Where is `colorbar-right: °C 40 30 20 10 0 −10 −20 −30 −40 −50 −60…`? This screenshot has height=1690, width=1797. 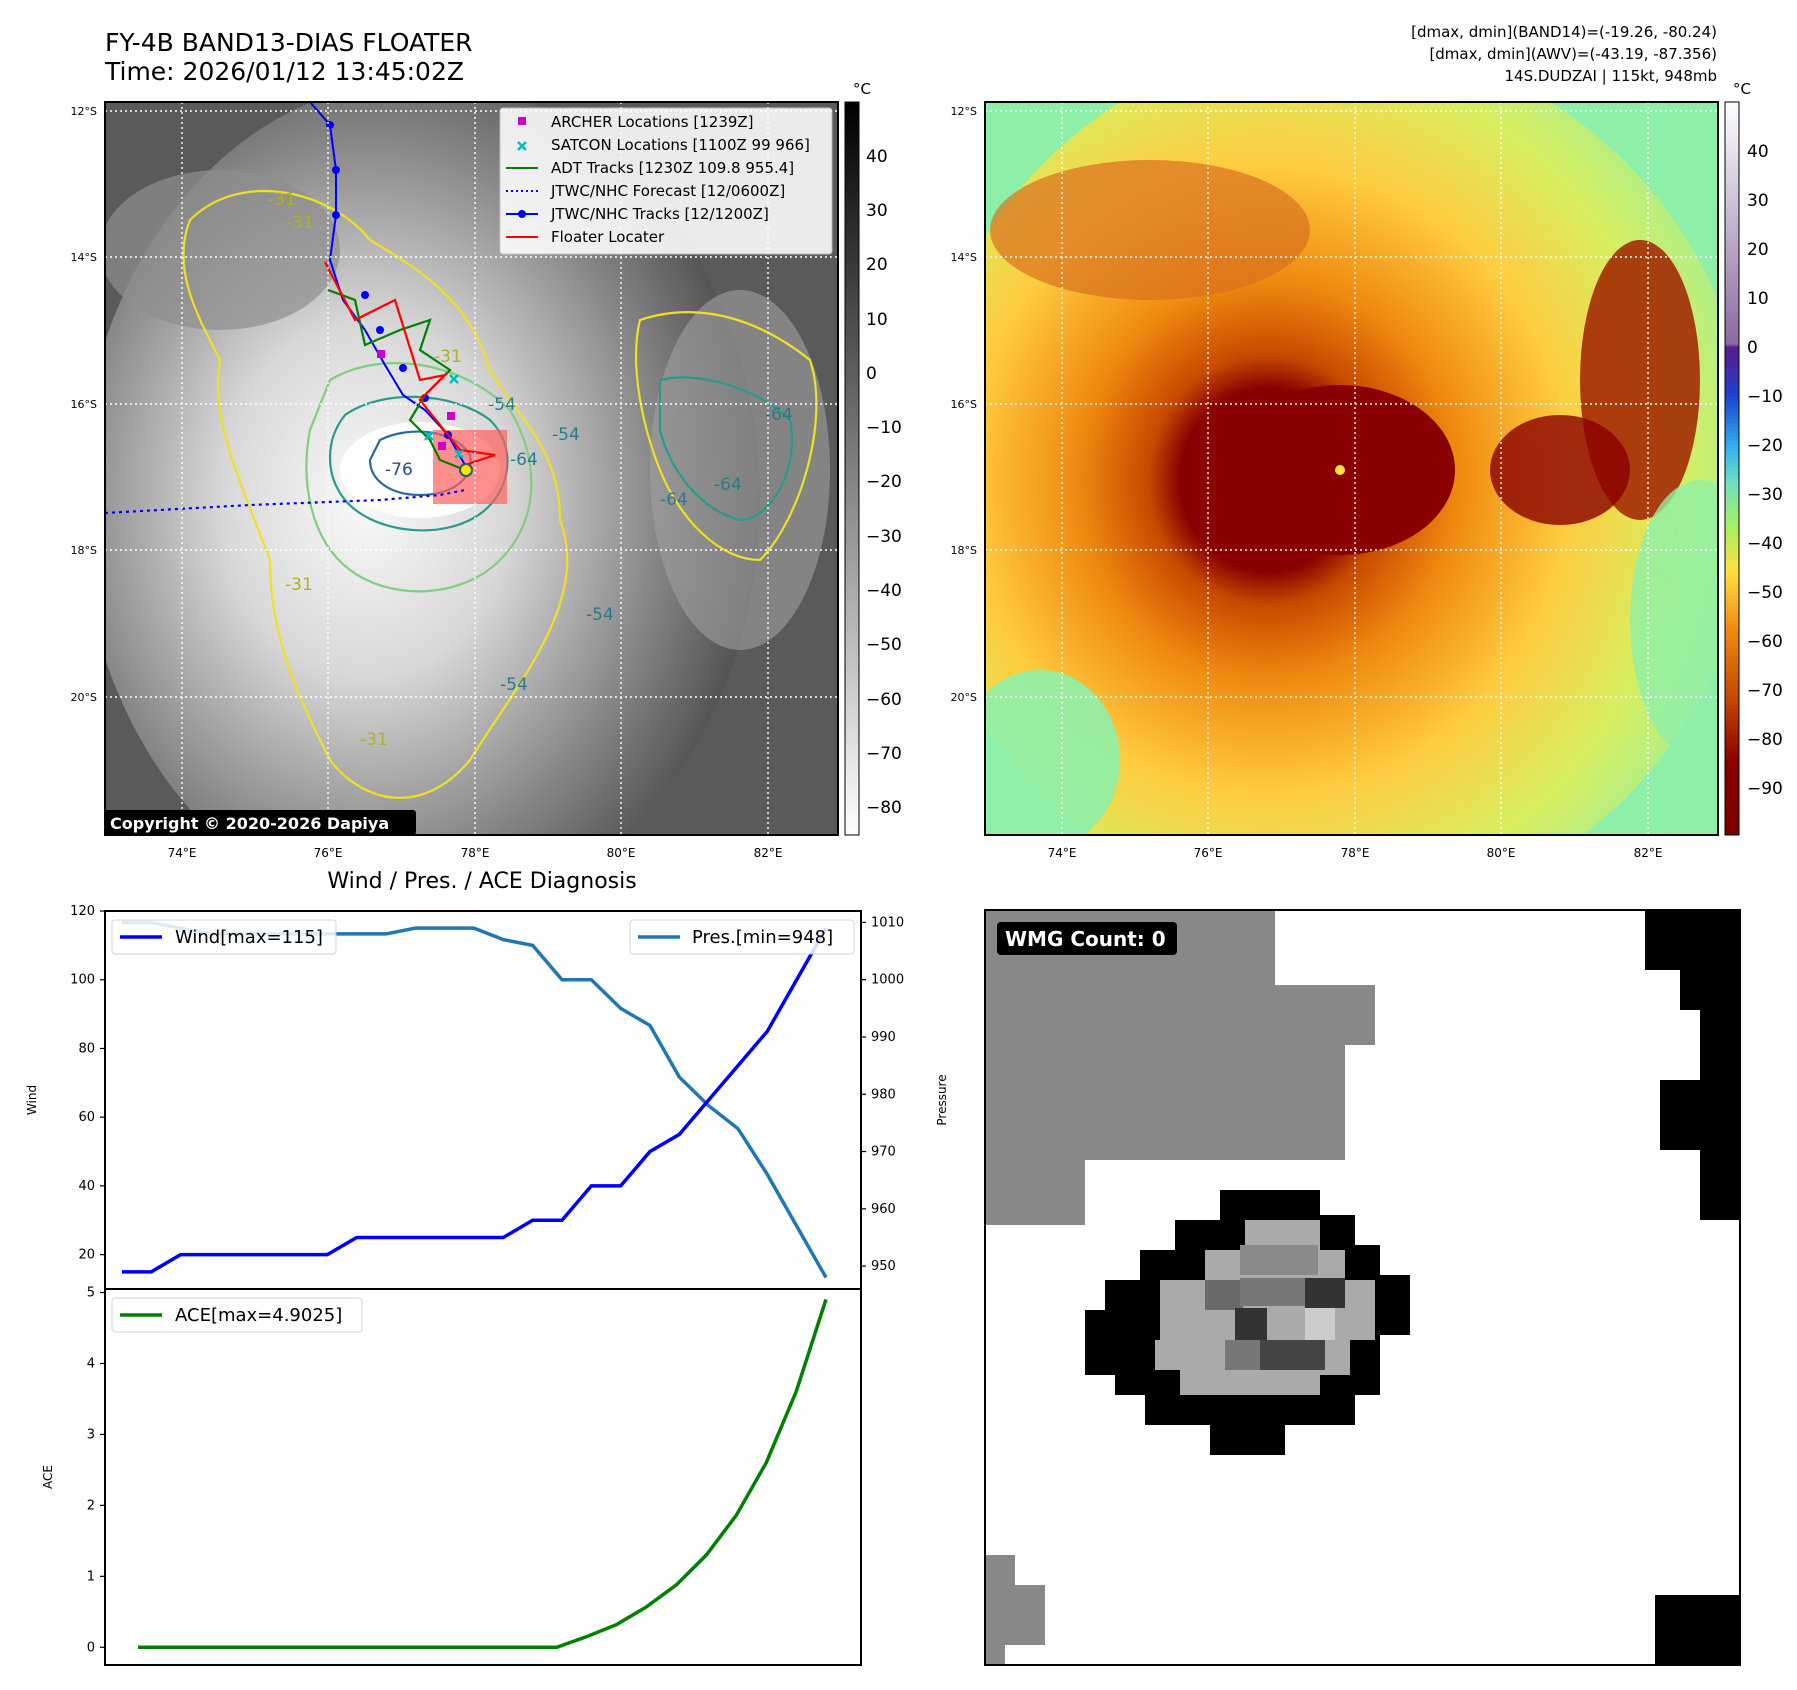
colorbar-right: °C 40 30 20 10 0 −10 −20 −30 −40 −50 −60… is located at coordinates (1753, 458).